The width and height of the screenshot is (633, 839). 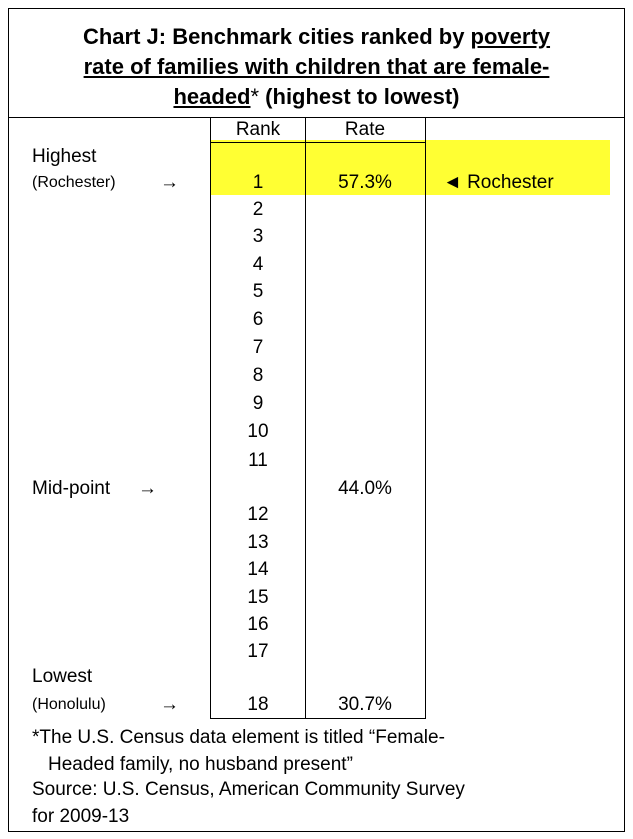 I want to click on rank: 11, so click(x=258, y=460).